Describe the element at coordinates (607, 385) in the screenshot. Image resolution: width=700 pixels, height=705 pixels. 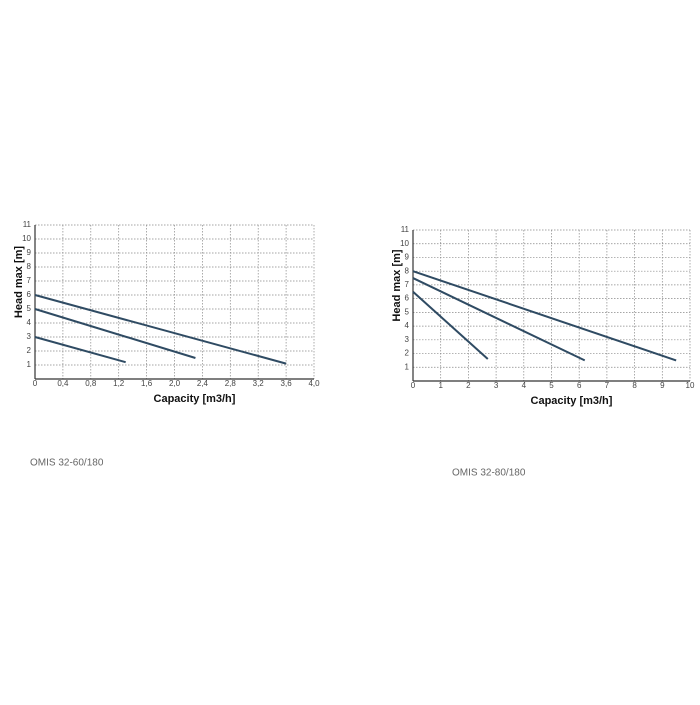
I see `x-tick-label: 7` at that location.